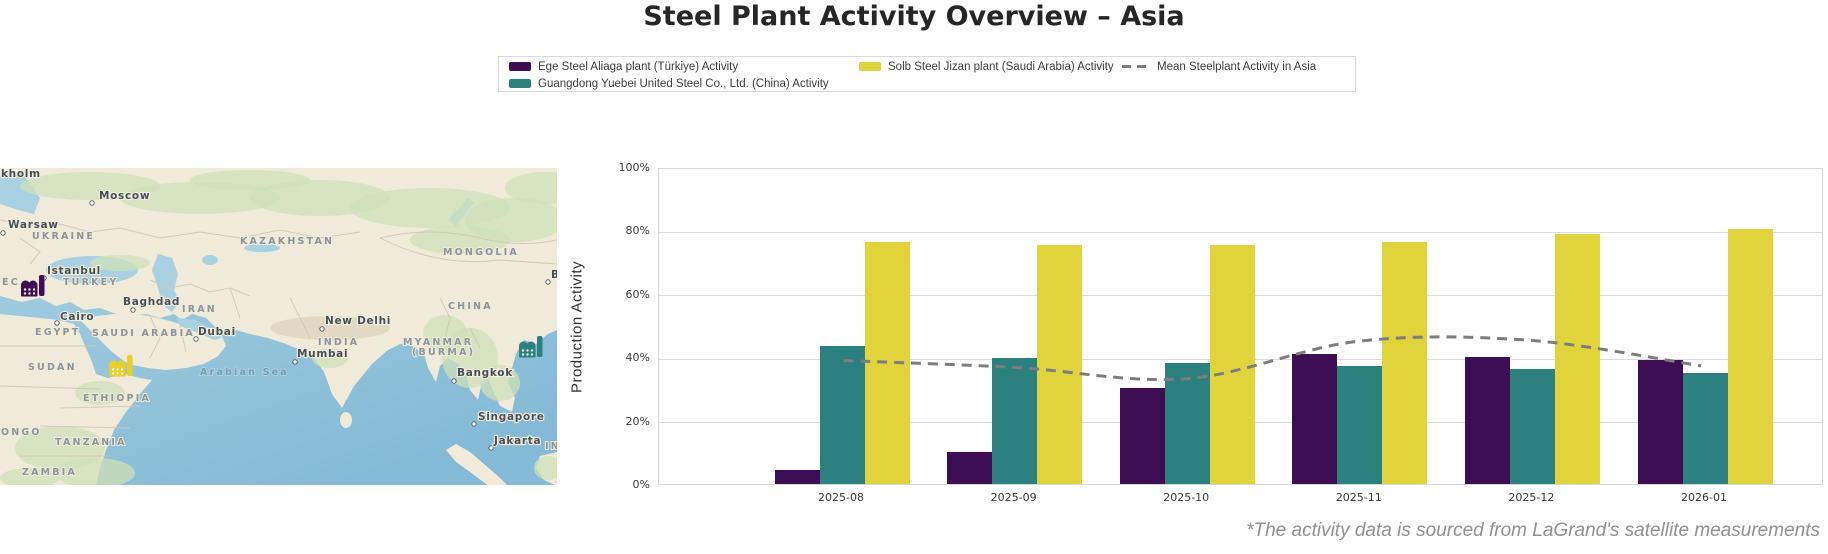 The image size is (1828, 554). I want to click on legend-dash-marker, so click(1136, 66).